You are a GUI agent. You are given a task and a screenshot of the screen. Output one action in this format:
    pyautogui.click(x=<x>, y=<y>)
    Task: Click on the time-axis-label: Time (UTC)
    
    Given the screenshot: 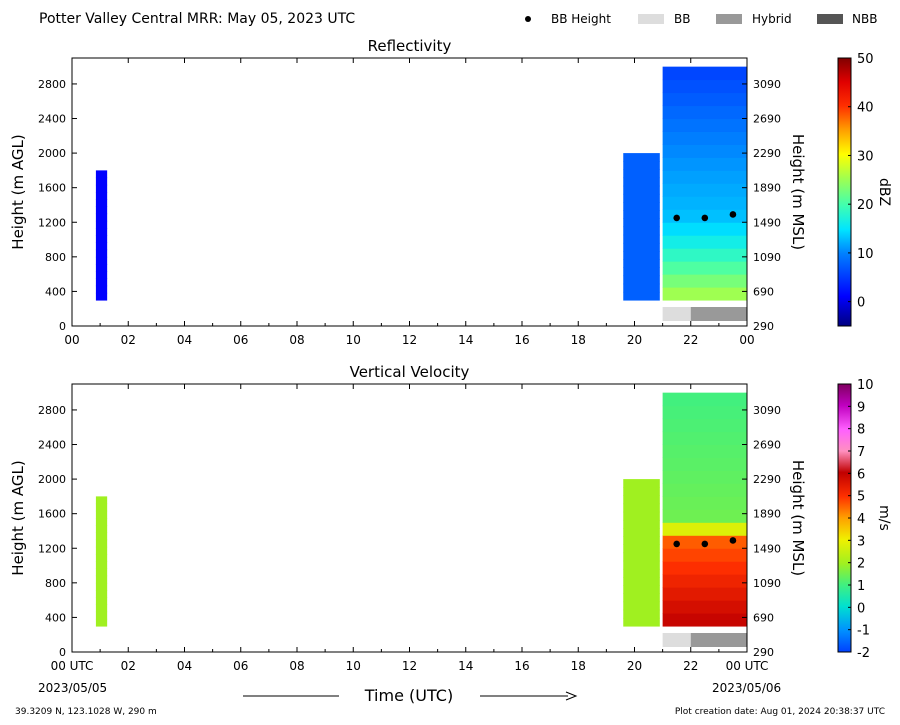 What is the action you would take?
    pyautogui.click(x=408, y=695)
    